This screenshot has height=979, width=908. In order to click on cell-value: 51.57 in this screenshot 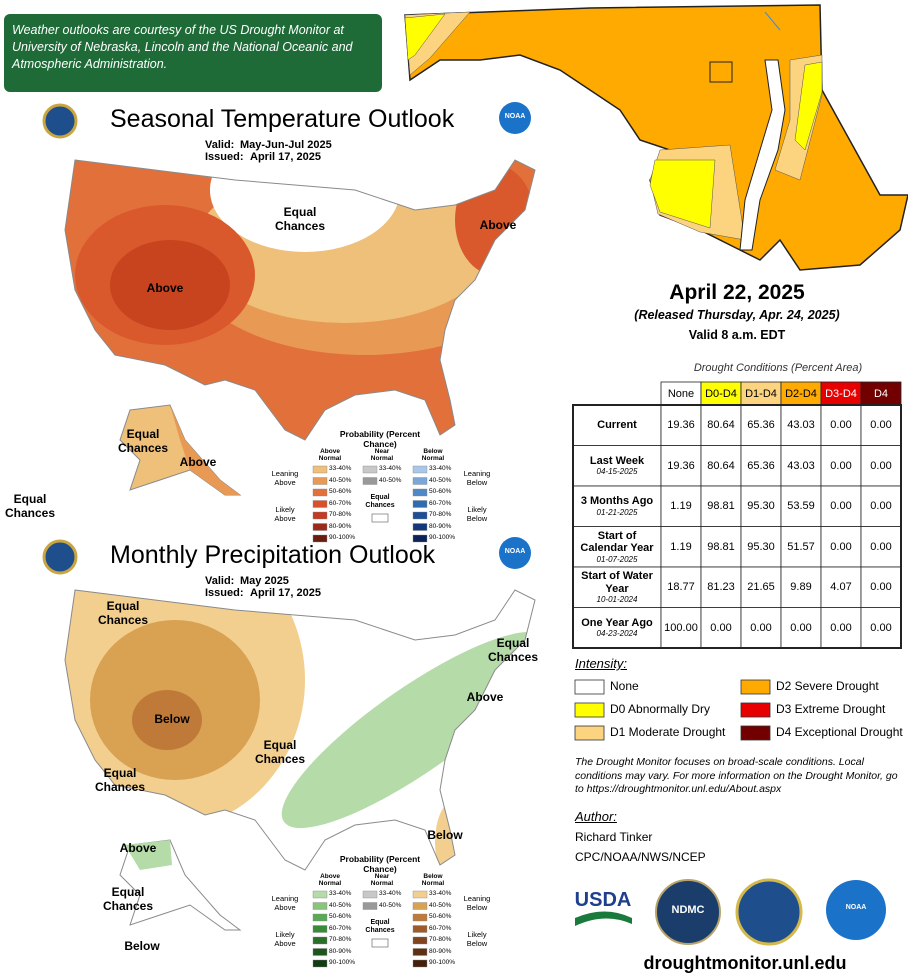, I will do `click(801, 546)`.